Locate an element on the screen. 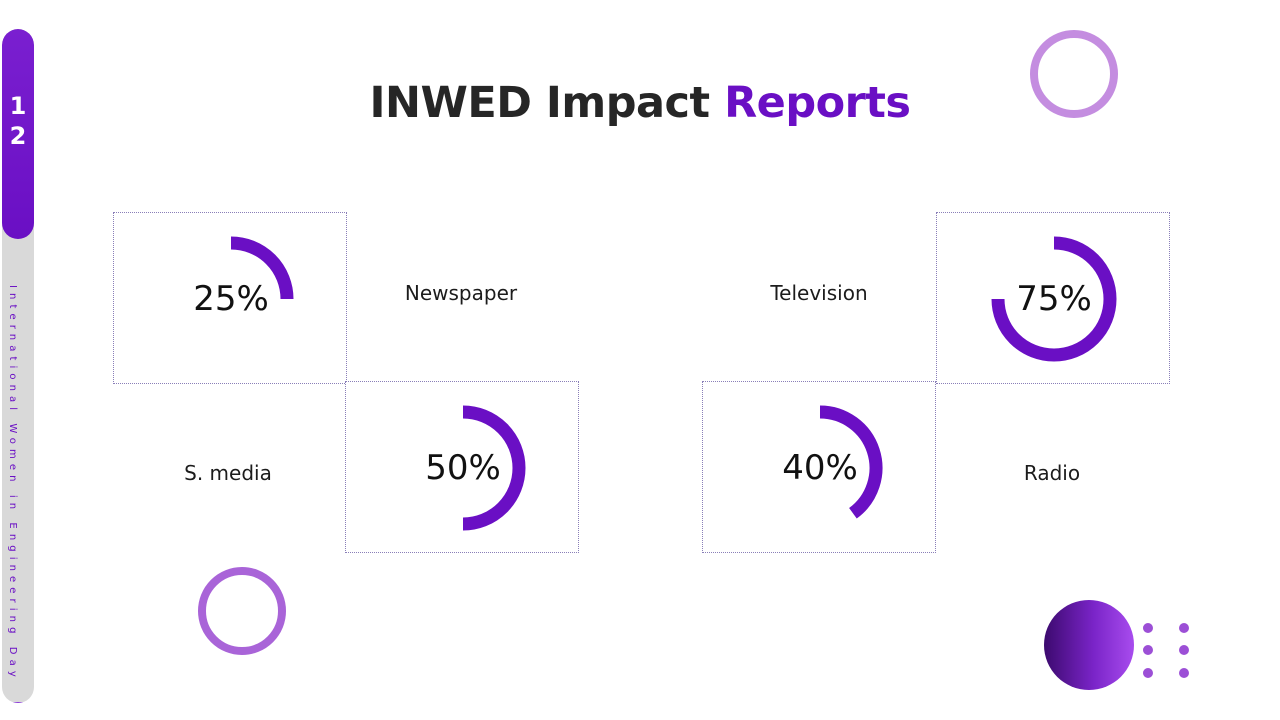 The height and width of the screenshot is (720, 1280). sidebar-bottom-edge is located at coordinates (18, 699).